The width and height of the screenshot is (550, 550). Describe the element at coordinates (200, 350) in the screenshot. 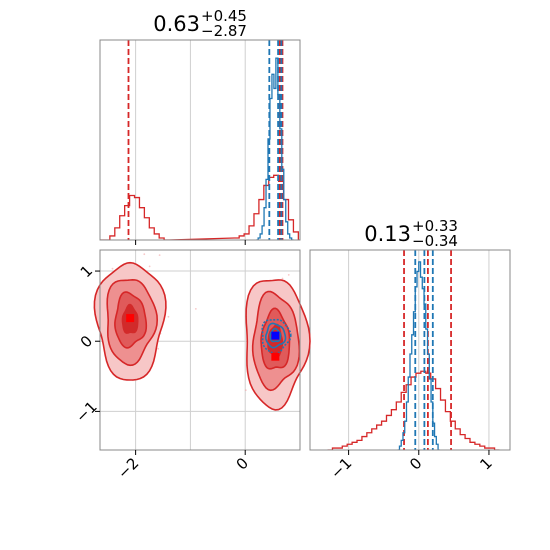

I see `p2-frame` at that location.